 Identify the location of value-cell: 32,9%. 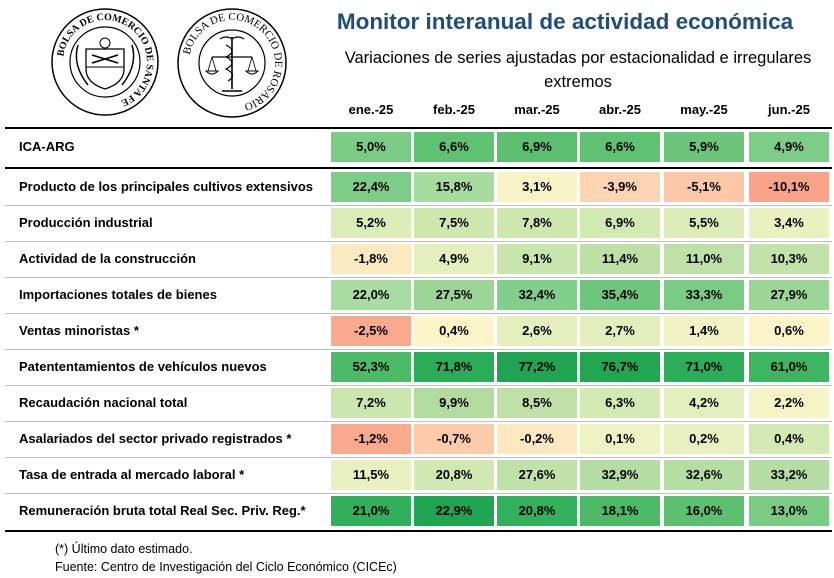
(620, 475).